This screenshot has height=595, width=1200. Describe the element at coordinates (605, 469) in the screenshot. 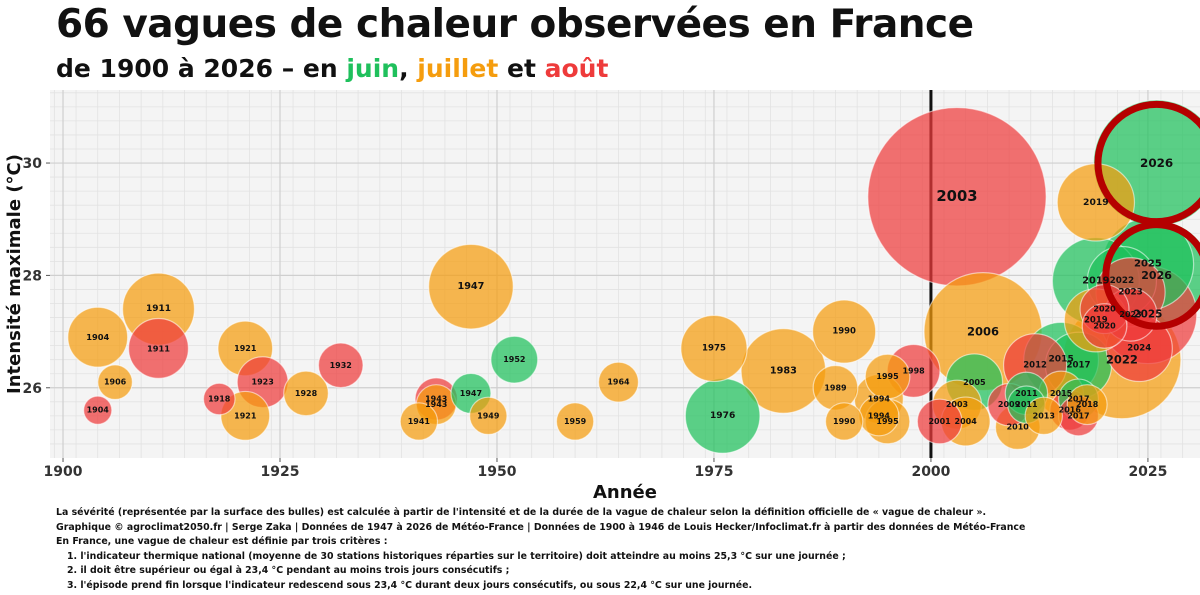

I see `x-axis-ticks: 1900 1925 1950 1975 2000 2025` at that location.